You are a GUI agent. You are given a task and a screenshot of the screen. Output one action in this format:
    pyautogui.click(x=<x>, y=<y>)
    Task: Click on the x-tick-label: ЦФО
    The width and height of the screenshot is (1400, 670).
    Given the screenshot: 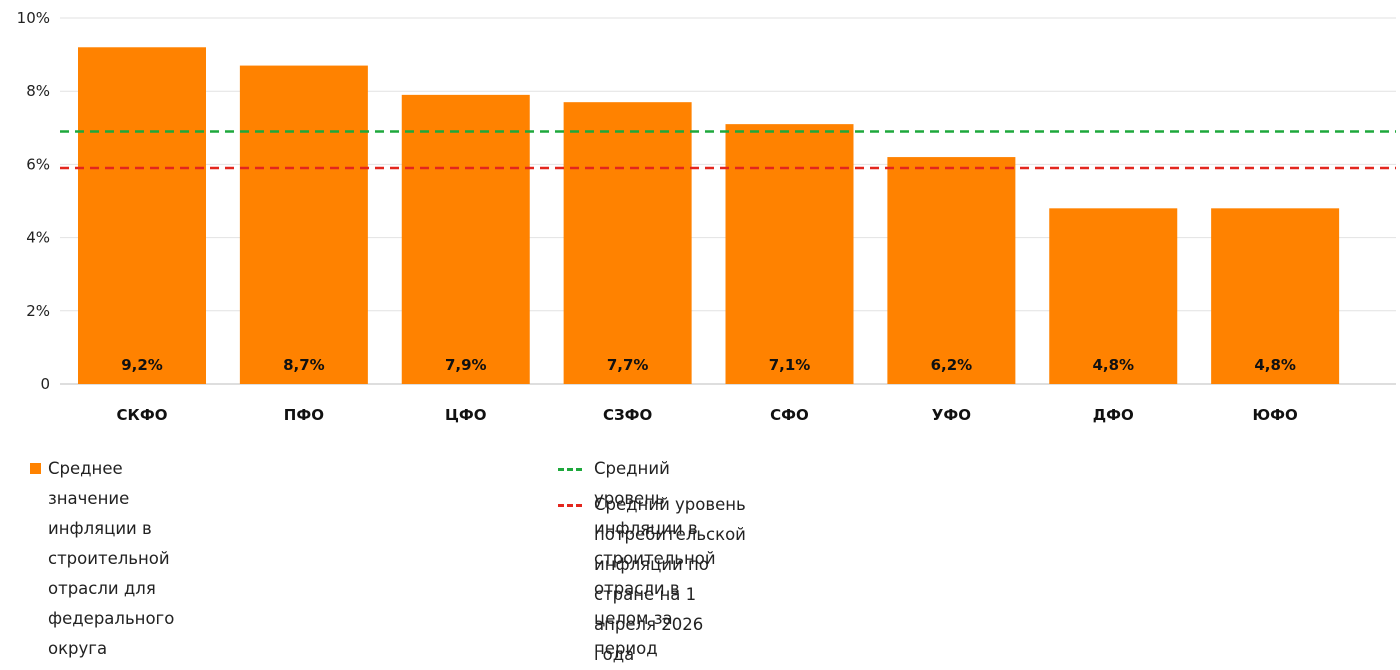 What is the action you would take?
    pyautogui.click(x=466, y=415)
    